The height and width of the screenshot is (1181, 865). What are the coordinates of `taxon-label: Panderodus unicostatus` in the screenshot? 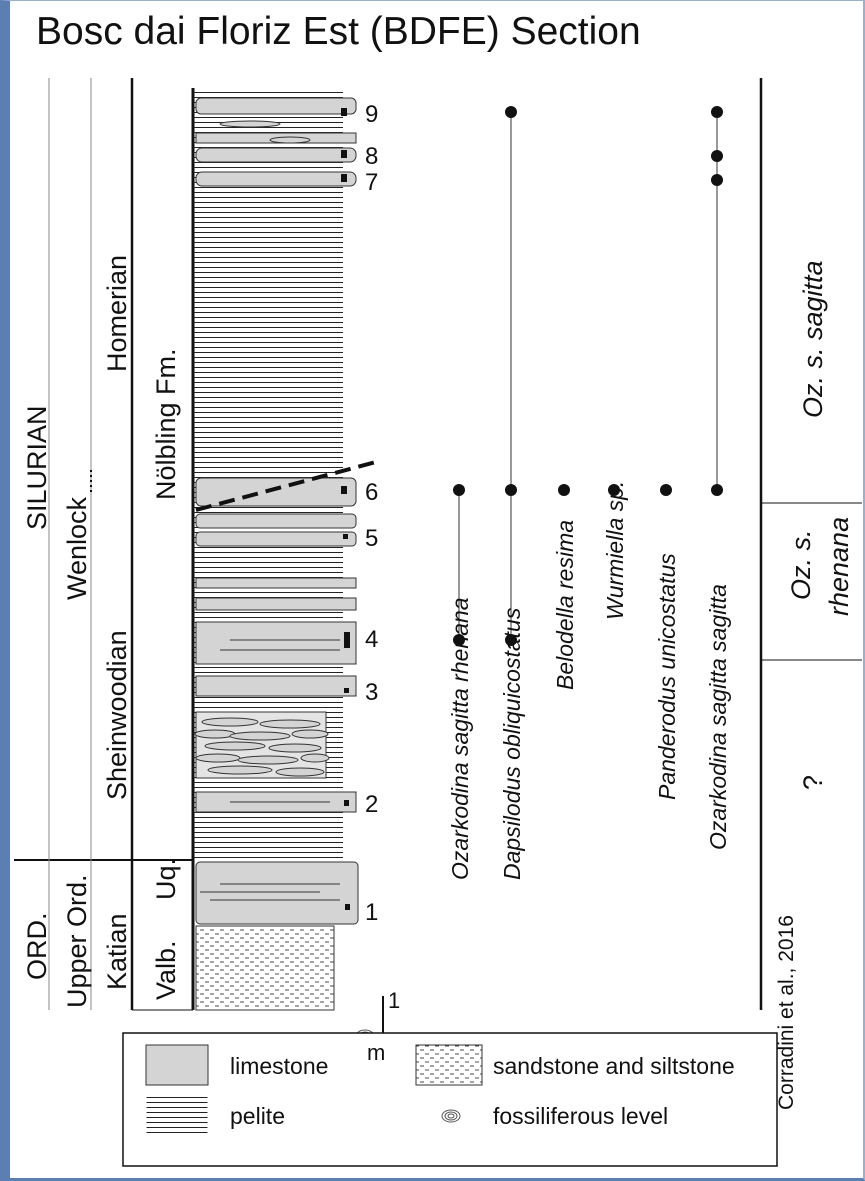 It's located at (667, 676).